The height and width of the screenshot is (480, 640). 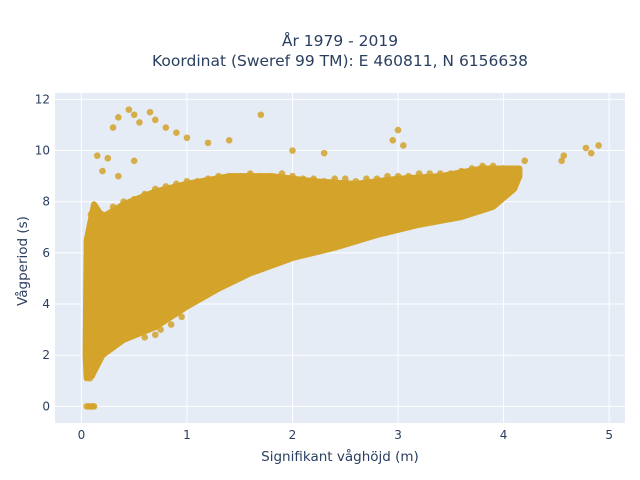 What do you see at coordinates (42, 252) in the screenshot?
I see `y-axis-ticks: 0 2 4 6 8 10 12` at bounding box center [42, 252].